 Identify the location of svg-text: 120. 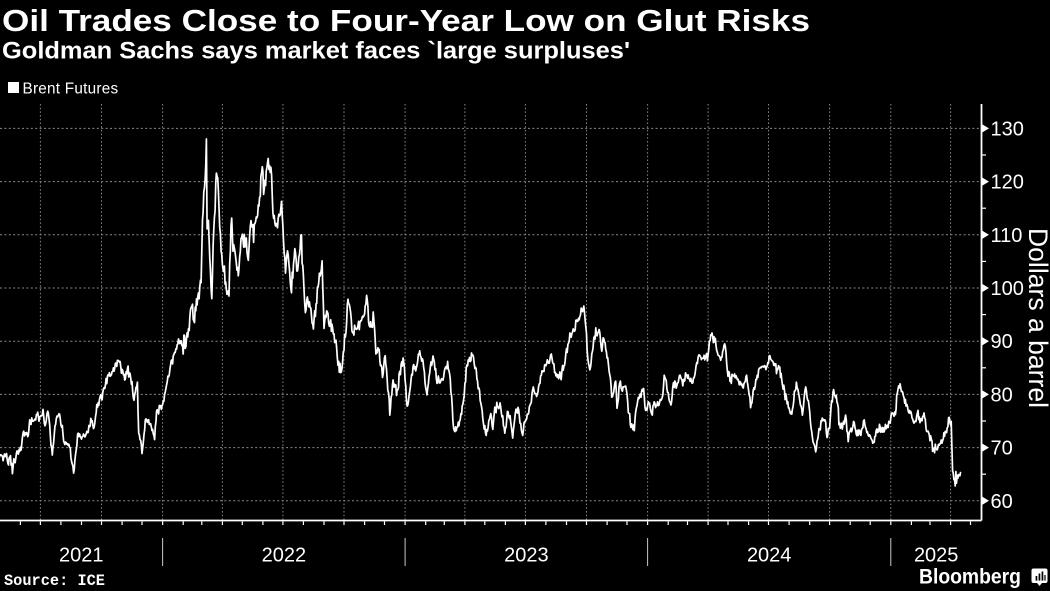
(1007, 183).